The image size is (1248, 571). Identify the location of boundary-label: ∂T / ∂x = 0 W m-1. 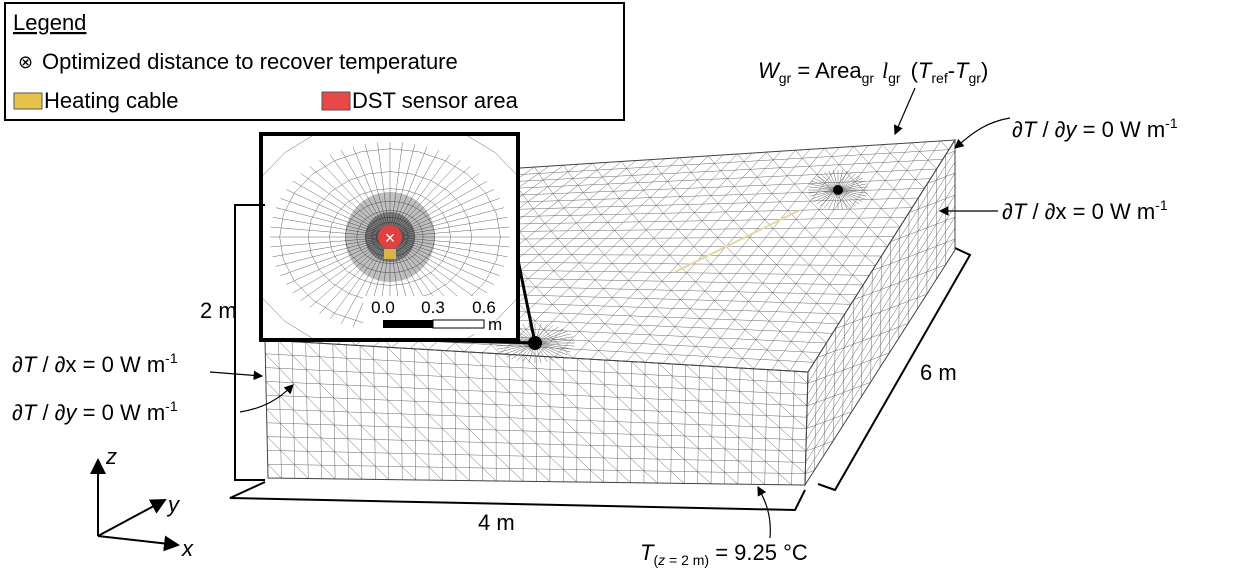
(95, 363).